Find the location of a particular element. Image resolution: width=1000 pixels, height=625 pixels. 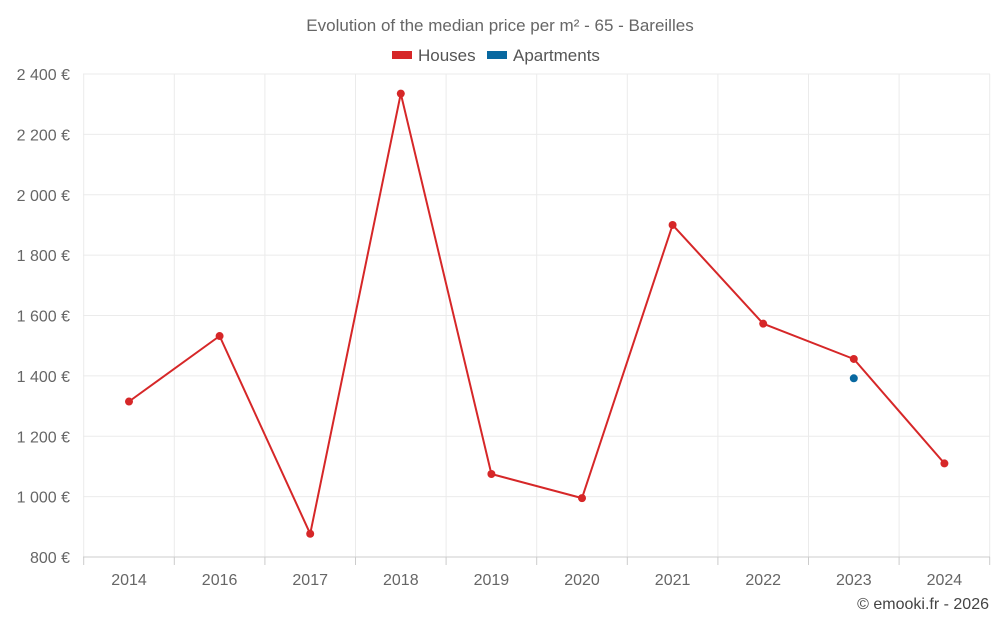

y-tick-label: 1 600 € is located at coordinates (43, 317).